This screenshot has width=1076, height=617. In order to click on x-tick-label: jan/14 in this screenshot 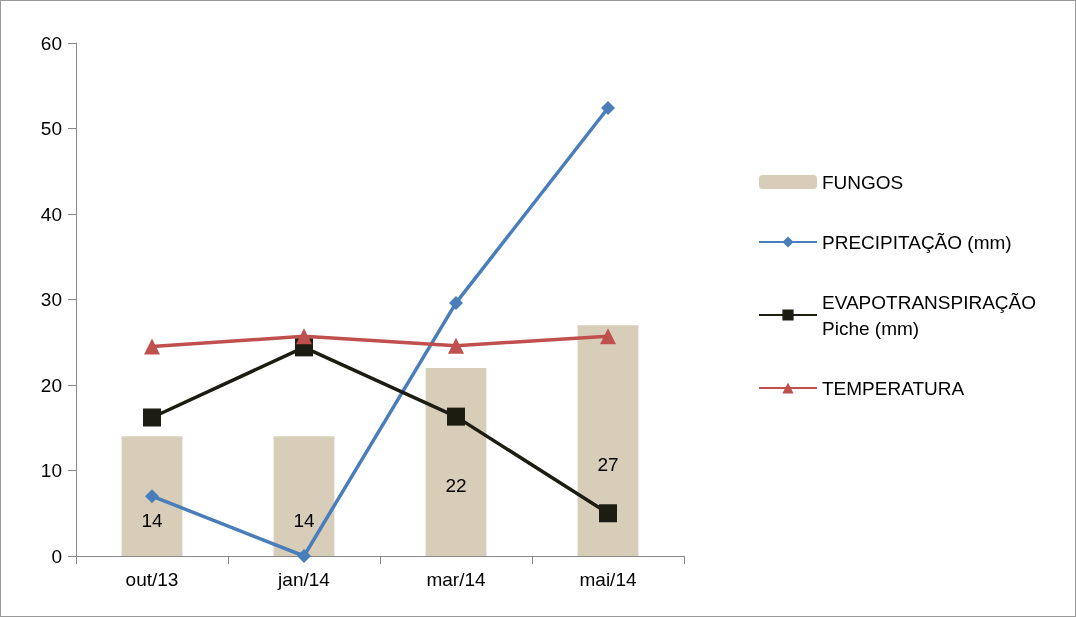, I will do `click(304, 579)`.